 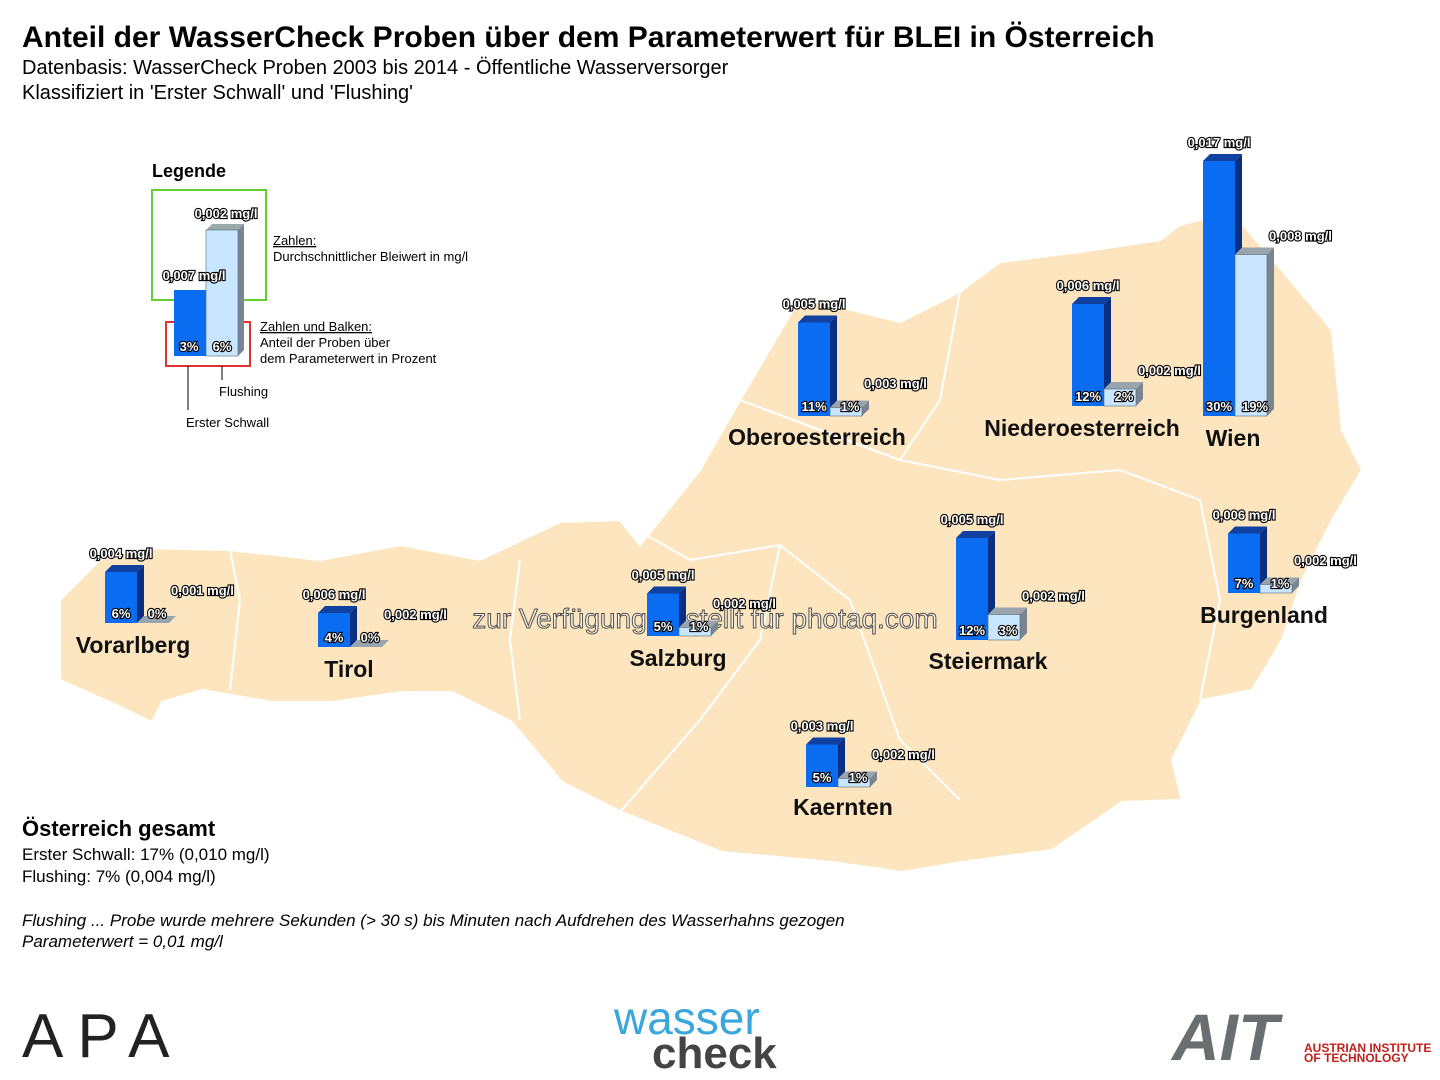 I want to click on legend-title: Legende, so click(x=189, y=171).